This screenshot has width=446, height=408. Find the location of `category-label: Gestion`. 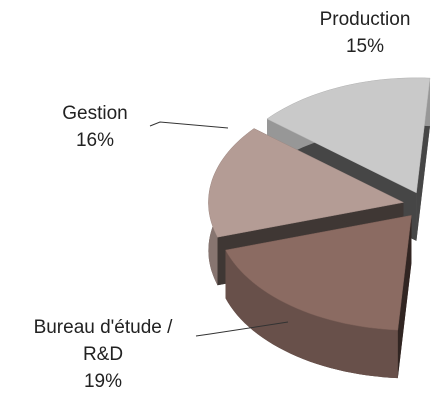

category-label: Gestion is located at coordinates (95, 113).